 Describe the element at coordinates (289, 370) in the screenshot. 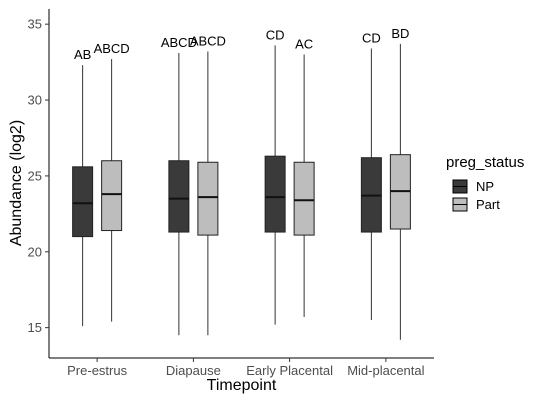

I see `x-tick-label: Early Placental` at that location.